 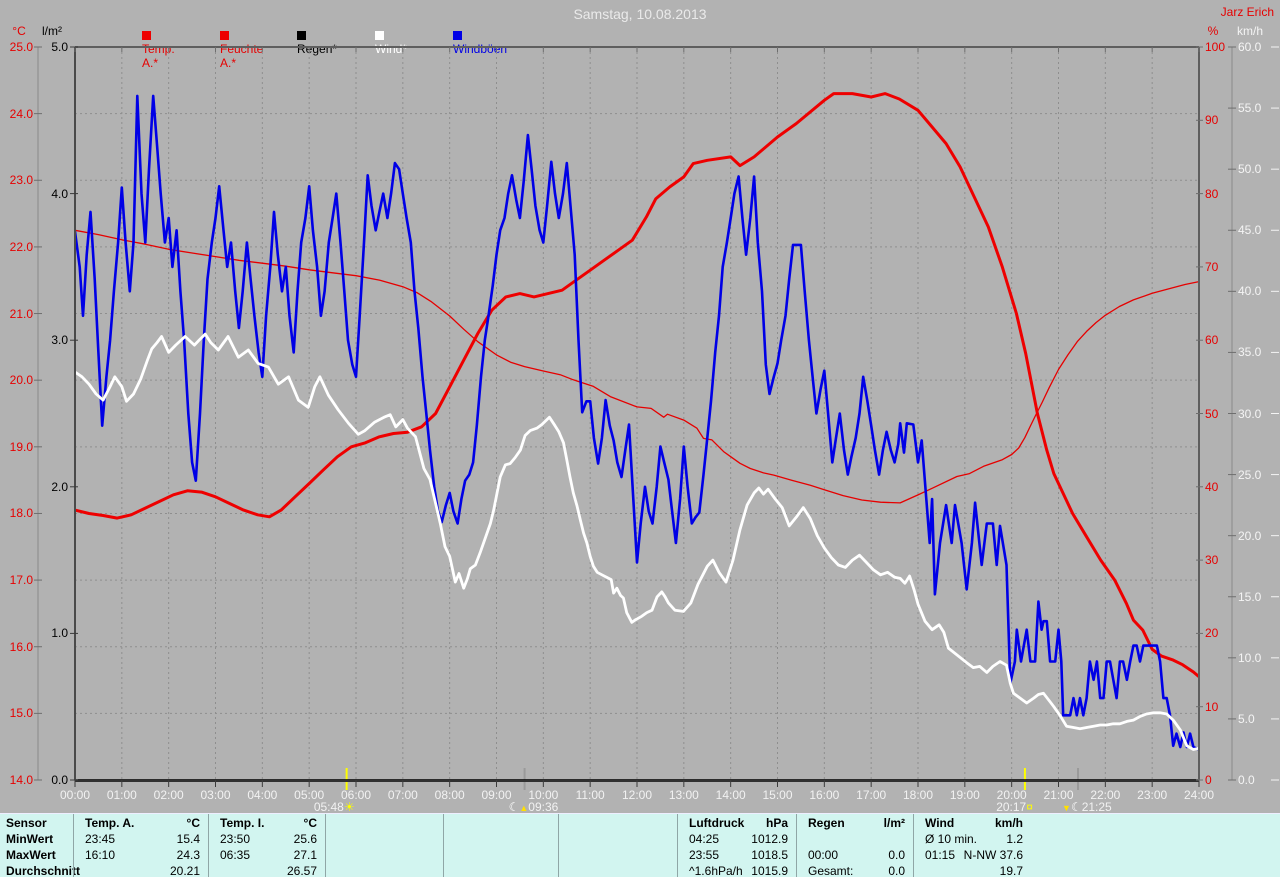 What do you see at coordinates (43, 871) in the screenshot?
I see `table-row-label: Durchschnitt` at bounding box center [43, 871].